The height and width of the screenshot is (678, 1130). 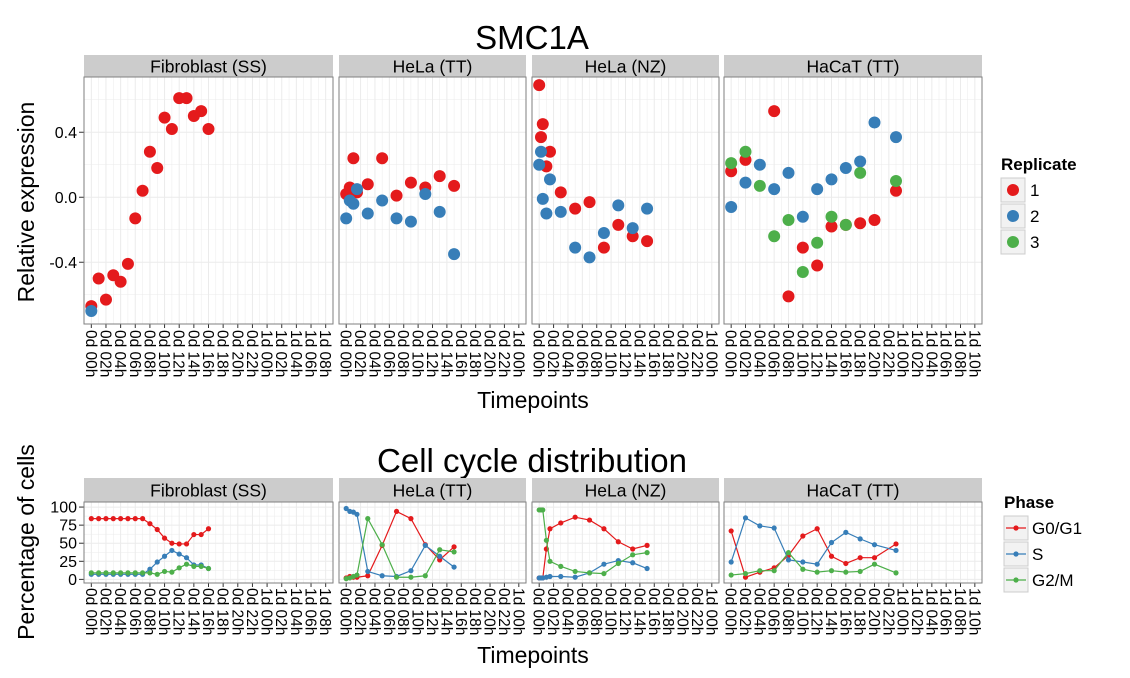 I want to click on legend-key-point, so click(x=1013, y=242).